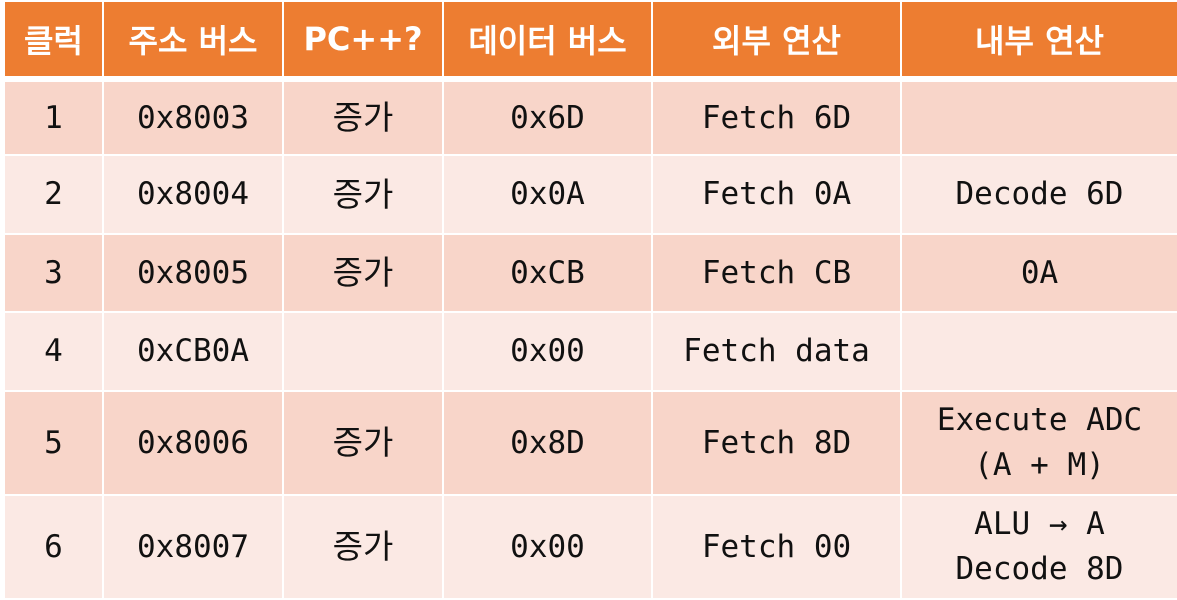 Image resolution: width=1177 pixels, height=600 pixels. What do you see at coordinates (776, 351) in the screenshot?
I see `cell-external: Fetch data` at bounding box center [776, 351].